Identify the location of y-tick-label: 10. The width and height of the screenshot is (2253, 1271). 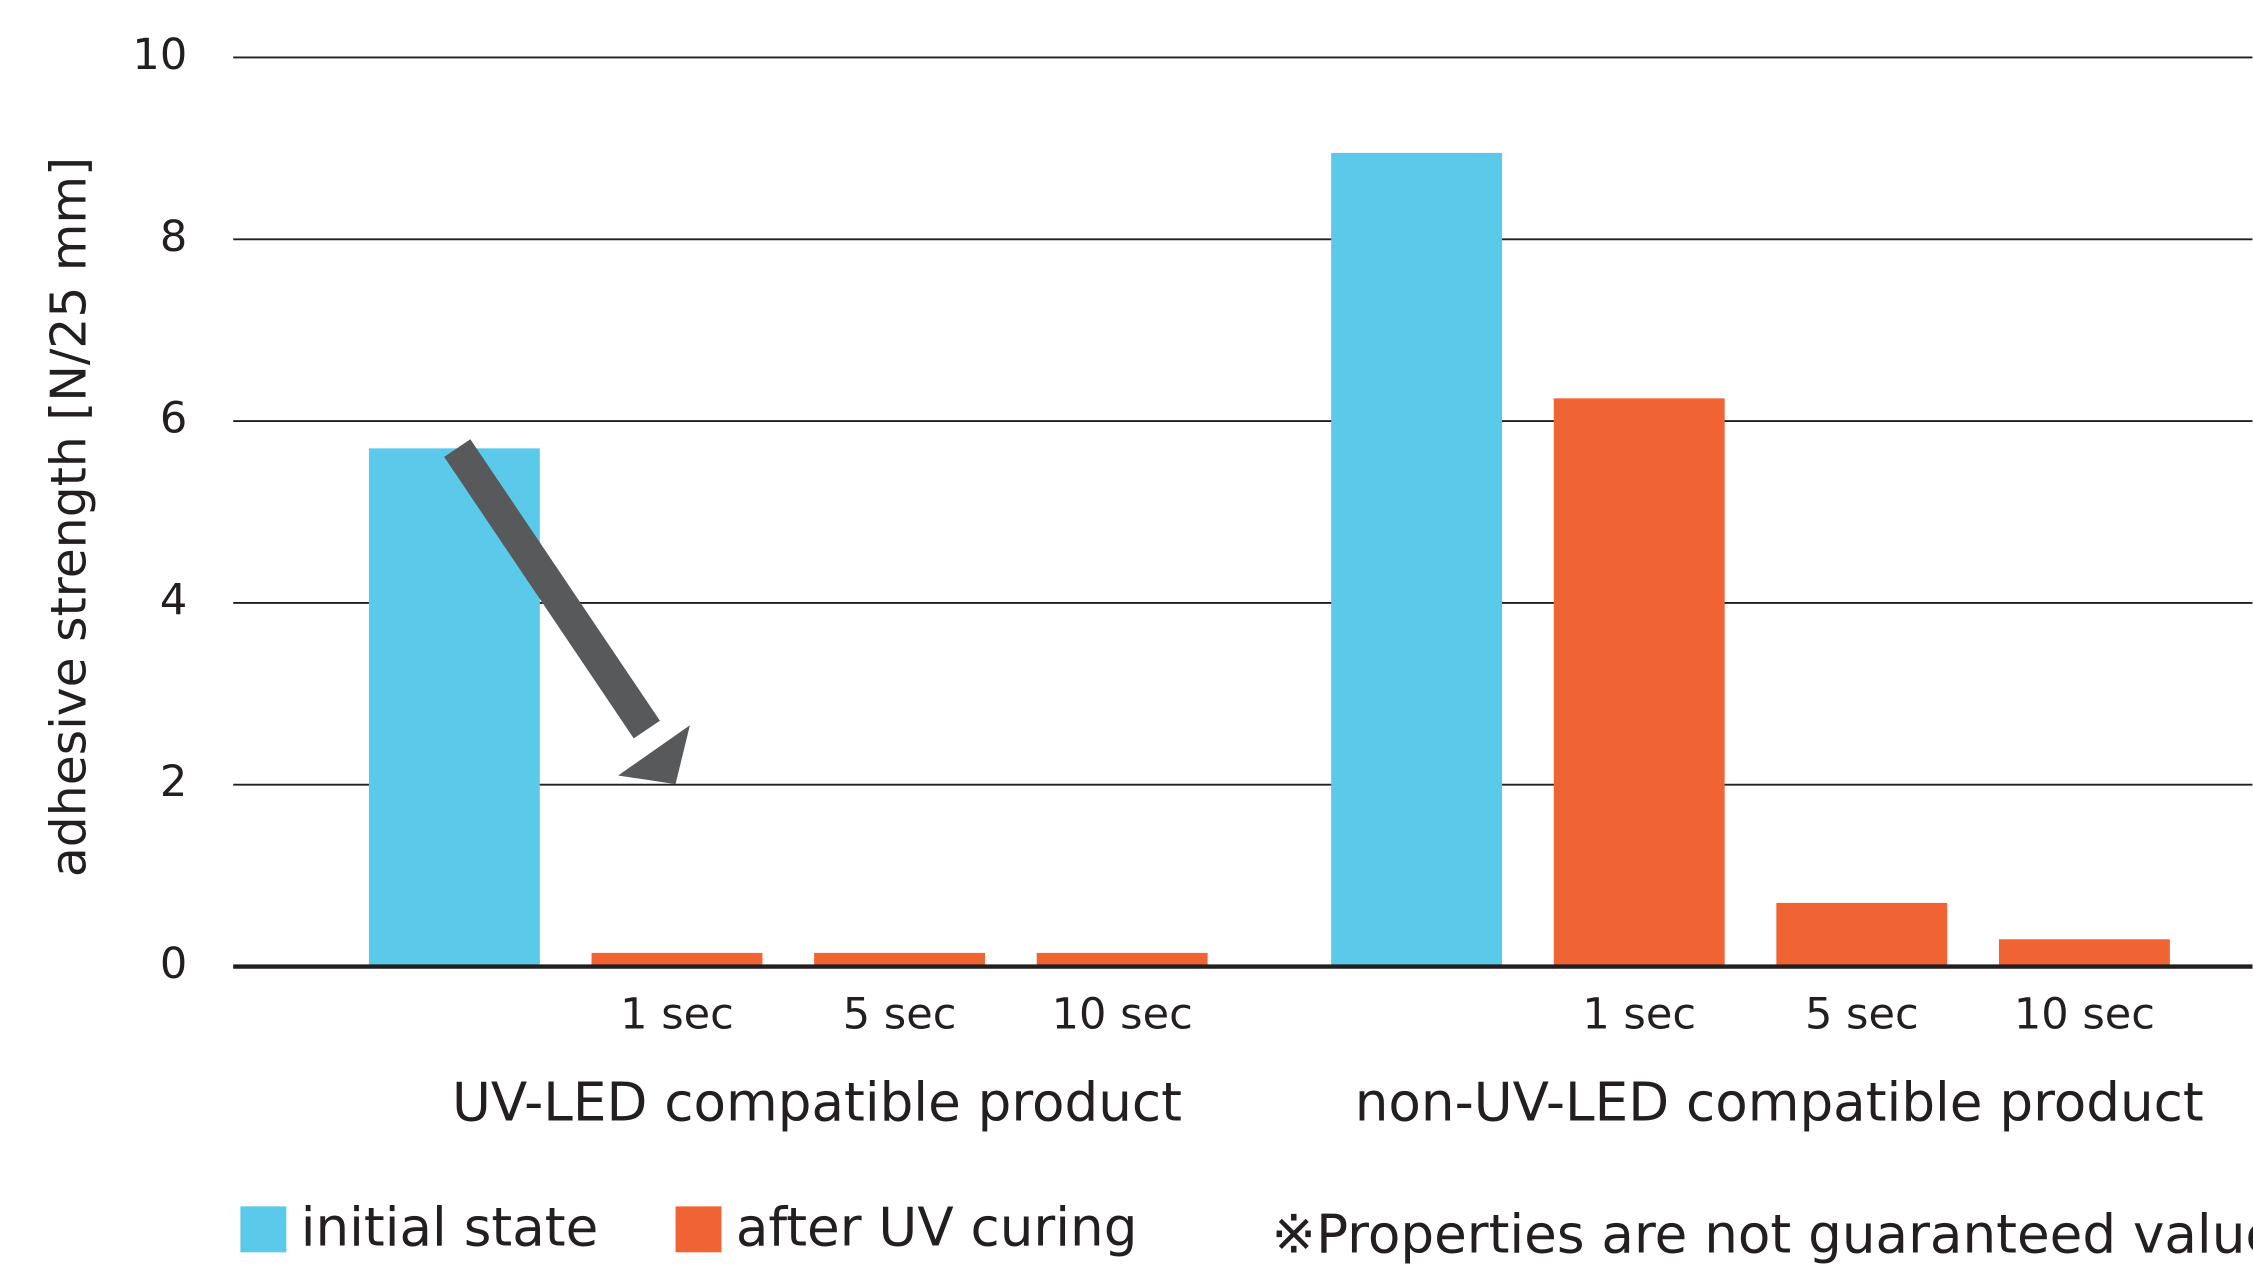
(159, 55).